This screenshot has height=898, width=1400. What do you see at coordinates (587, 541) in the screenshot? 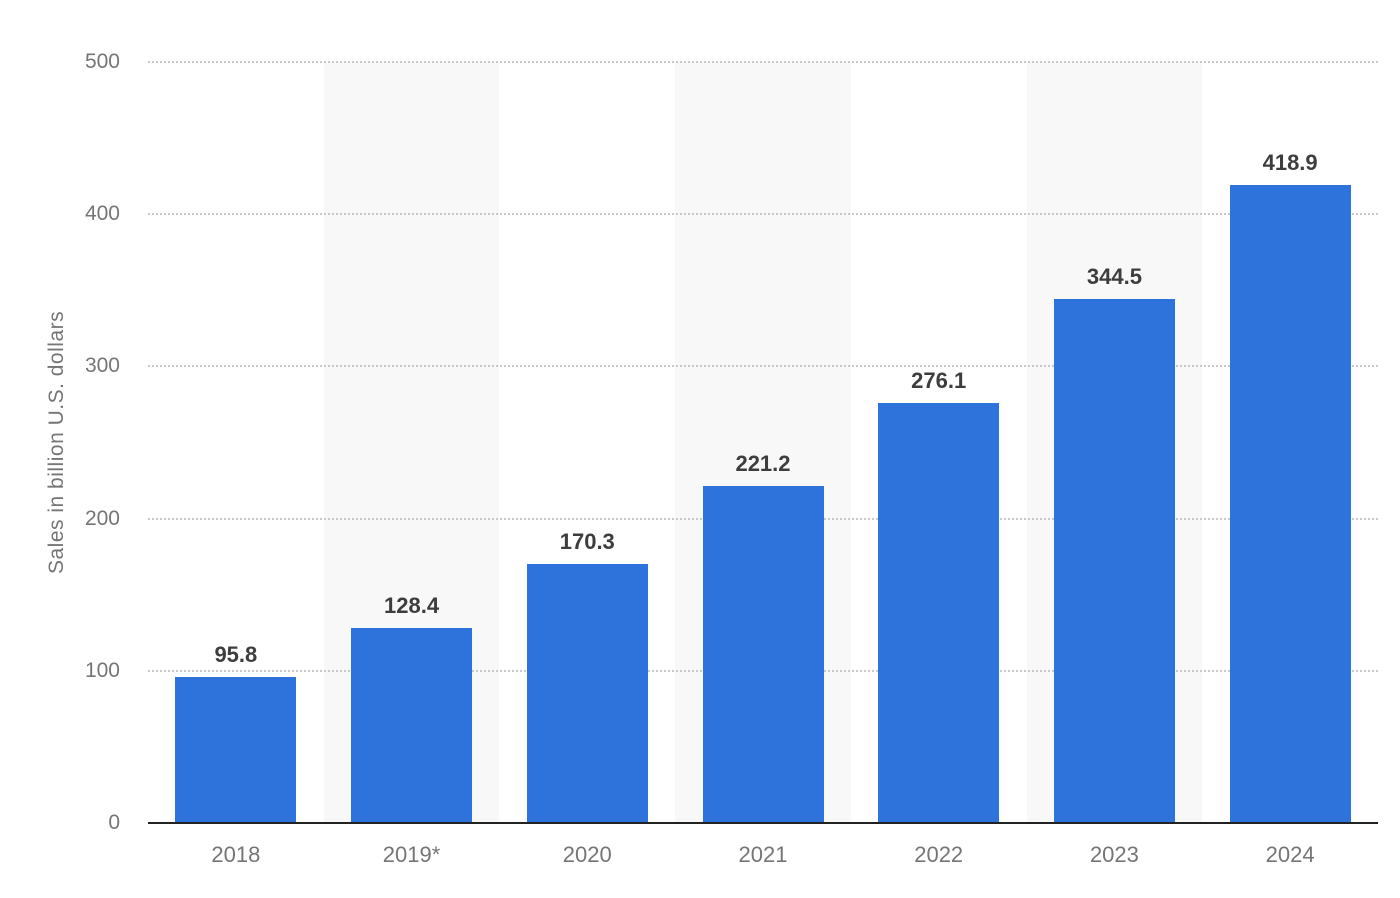
I see `bar-value-label-2020: 170.3` at bounding box center [587, 541].